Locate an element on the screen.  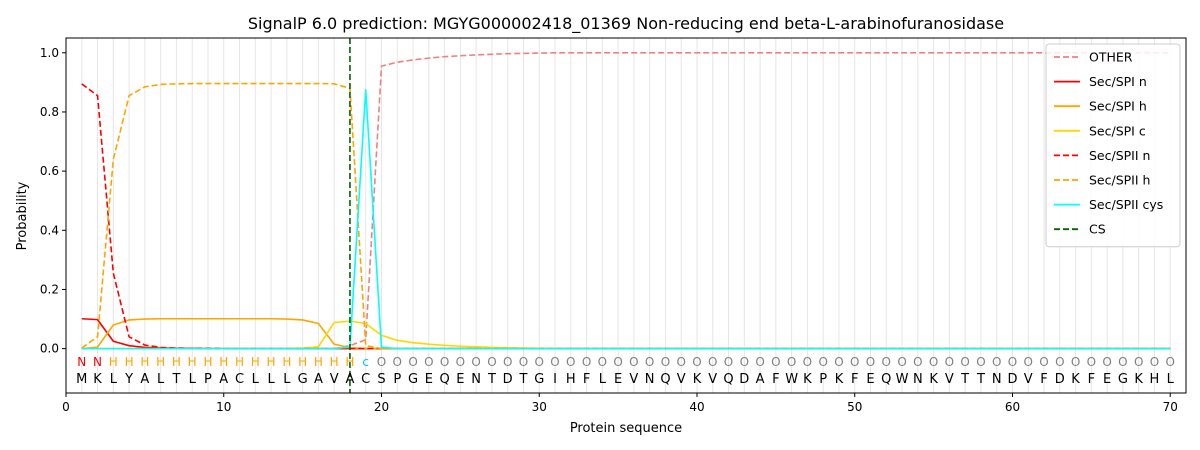
y-tick-label: 0.0 is located at coordinates (49, 349).